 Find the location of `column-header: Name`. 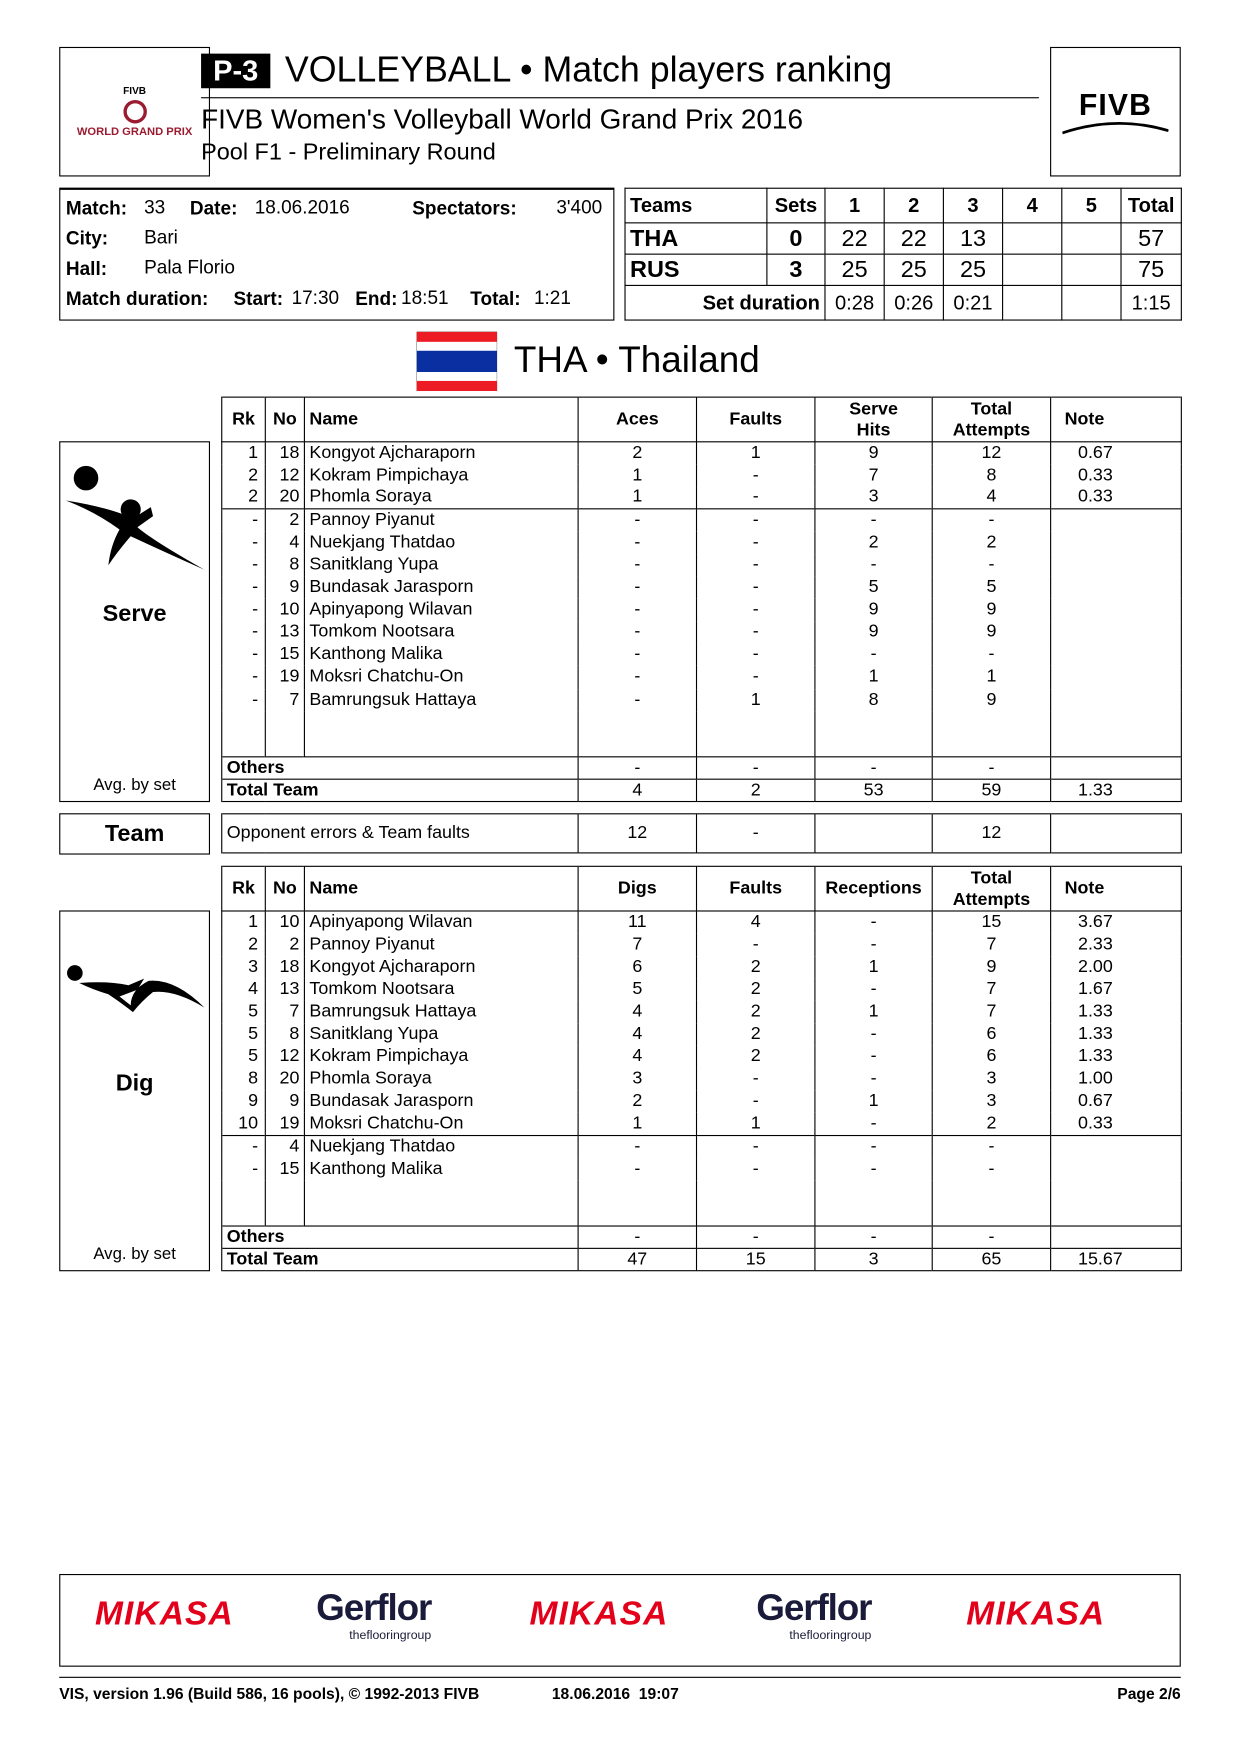

column-header: Name is located at coordinates (441, 889).